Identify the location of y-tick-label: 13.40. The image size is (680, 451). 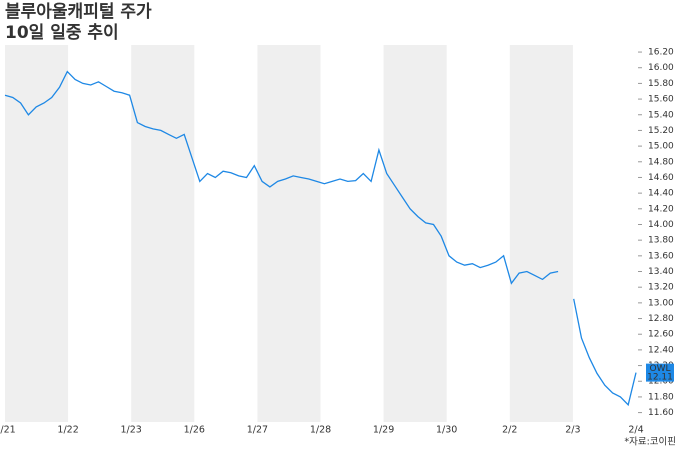
(661, 272).